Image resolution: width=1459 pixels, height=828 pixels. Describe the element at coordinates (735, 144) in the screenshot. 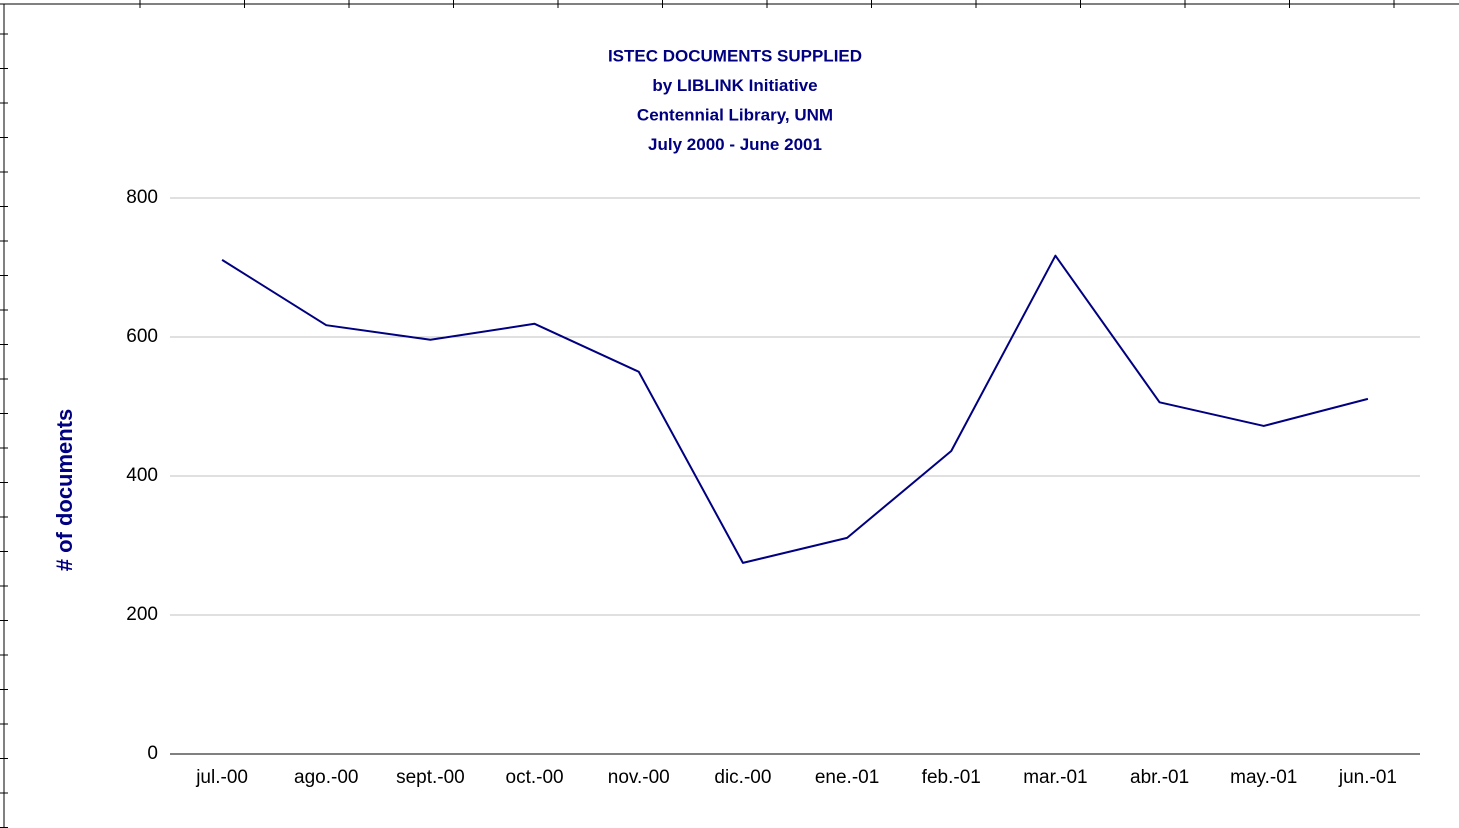

I see `chart-title: July 2000 - June 2001` at that location.